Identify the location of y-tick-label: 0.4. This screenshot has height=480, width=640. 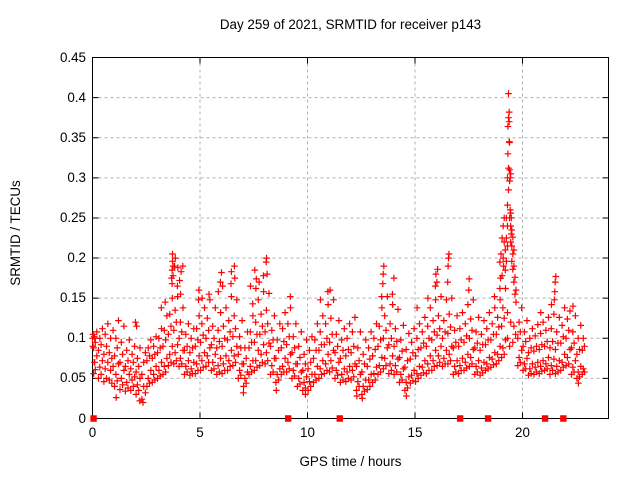
(76, 97).